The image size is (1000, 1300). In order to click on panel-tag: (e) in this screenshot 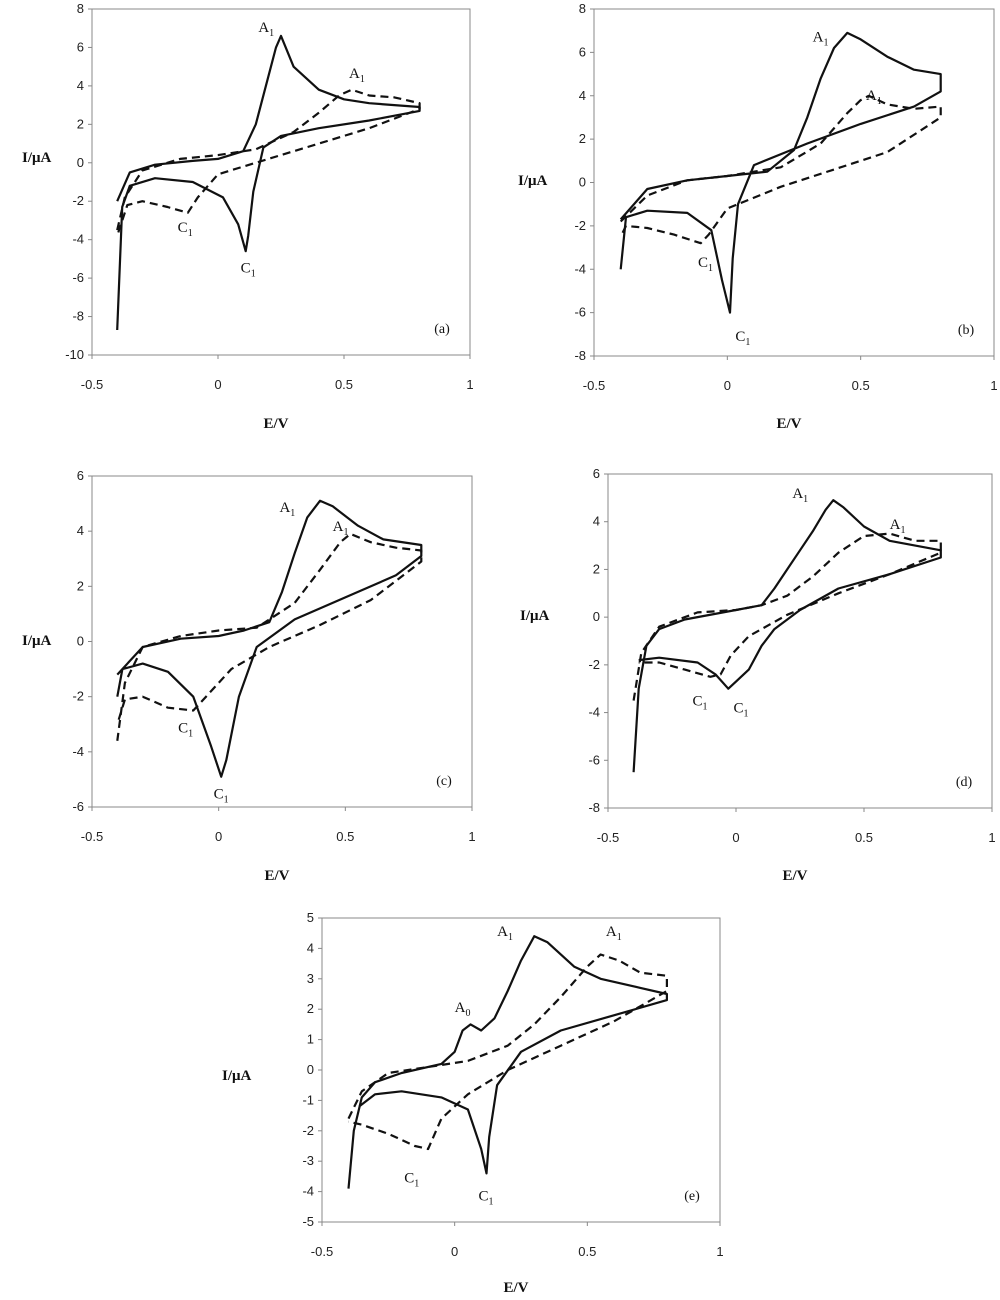, I will do `click(692, 1196)`.